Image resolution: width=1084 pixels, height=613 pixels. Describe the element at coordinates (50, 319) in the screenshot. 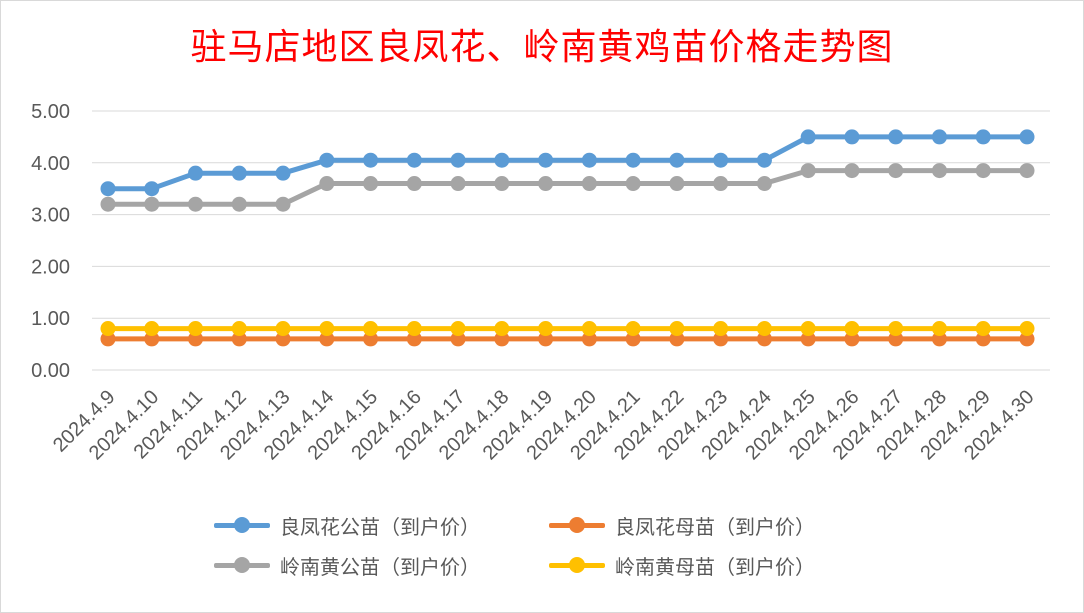

I see `y-tick-label: 1.00` at that location.